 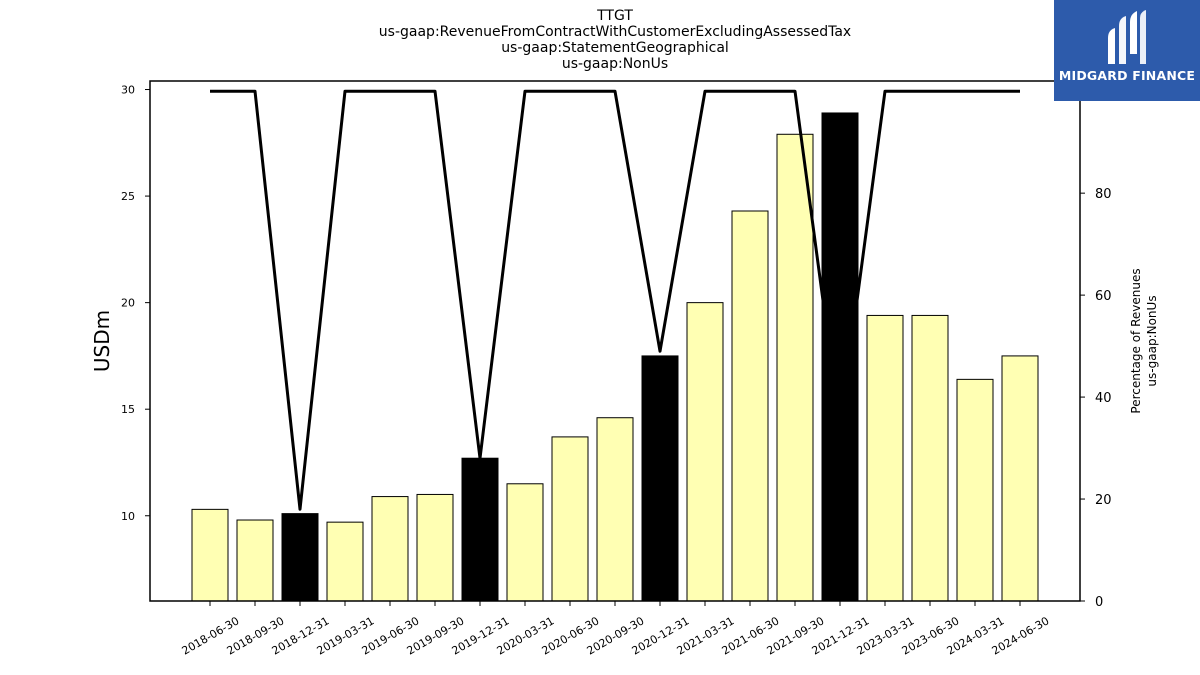 What do you see at coordinates (1152, 340) in the screenshot?
I see `right-axis-label-line: us-gaap:NonUs` at bounding box center [1152, 340].